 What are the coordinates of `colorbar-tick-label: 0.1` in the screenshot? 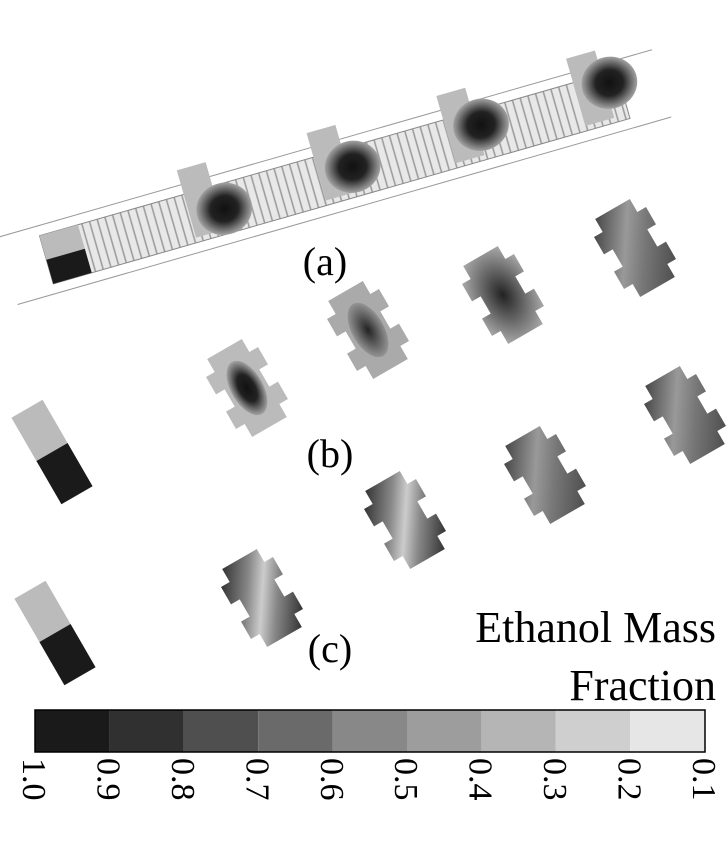 It's located at (703, 779).